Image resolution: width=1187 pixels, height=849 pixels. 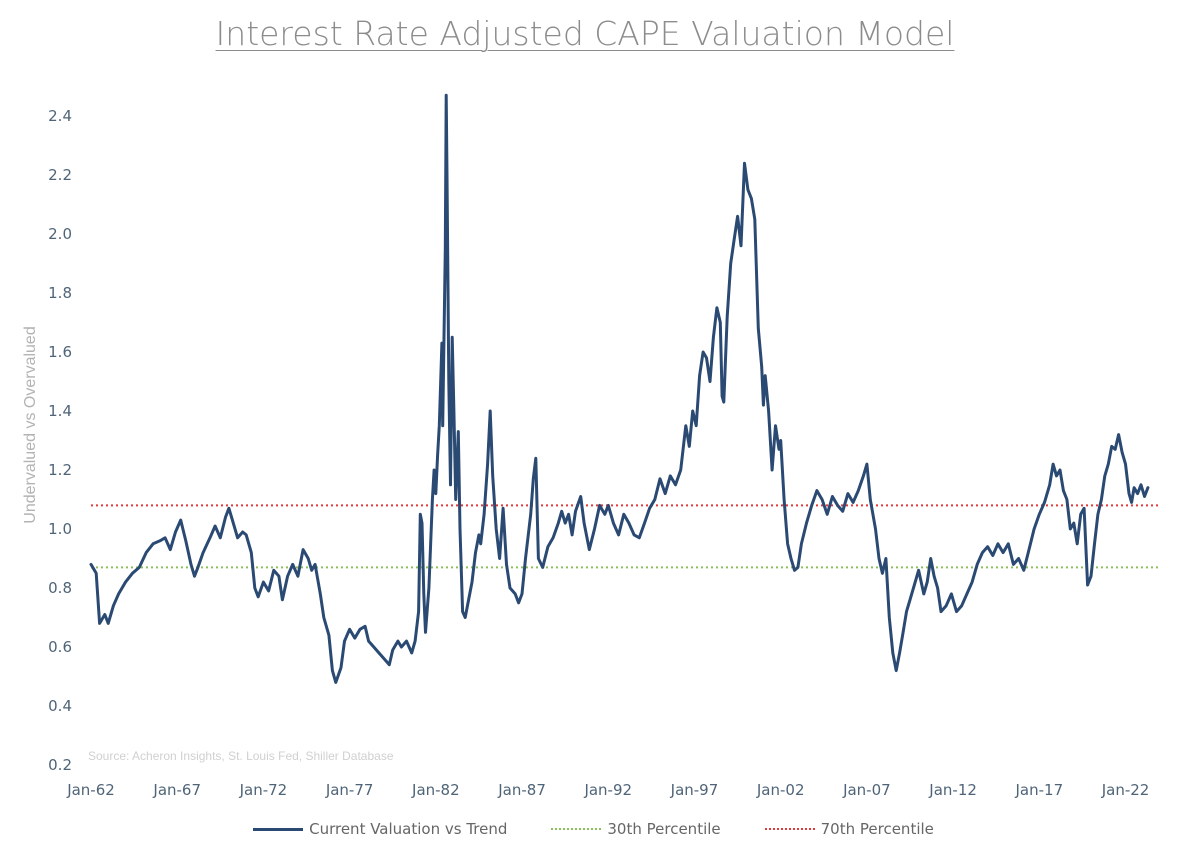 I want to click on legend-swatch-dotted-green, so click(x=576, y=829).